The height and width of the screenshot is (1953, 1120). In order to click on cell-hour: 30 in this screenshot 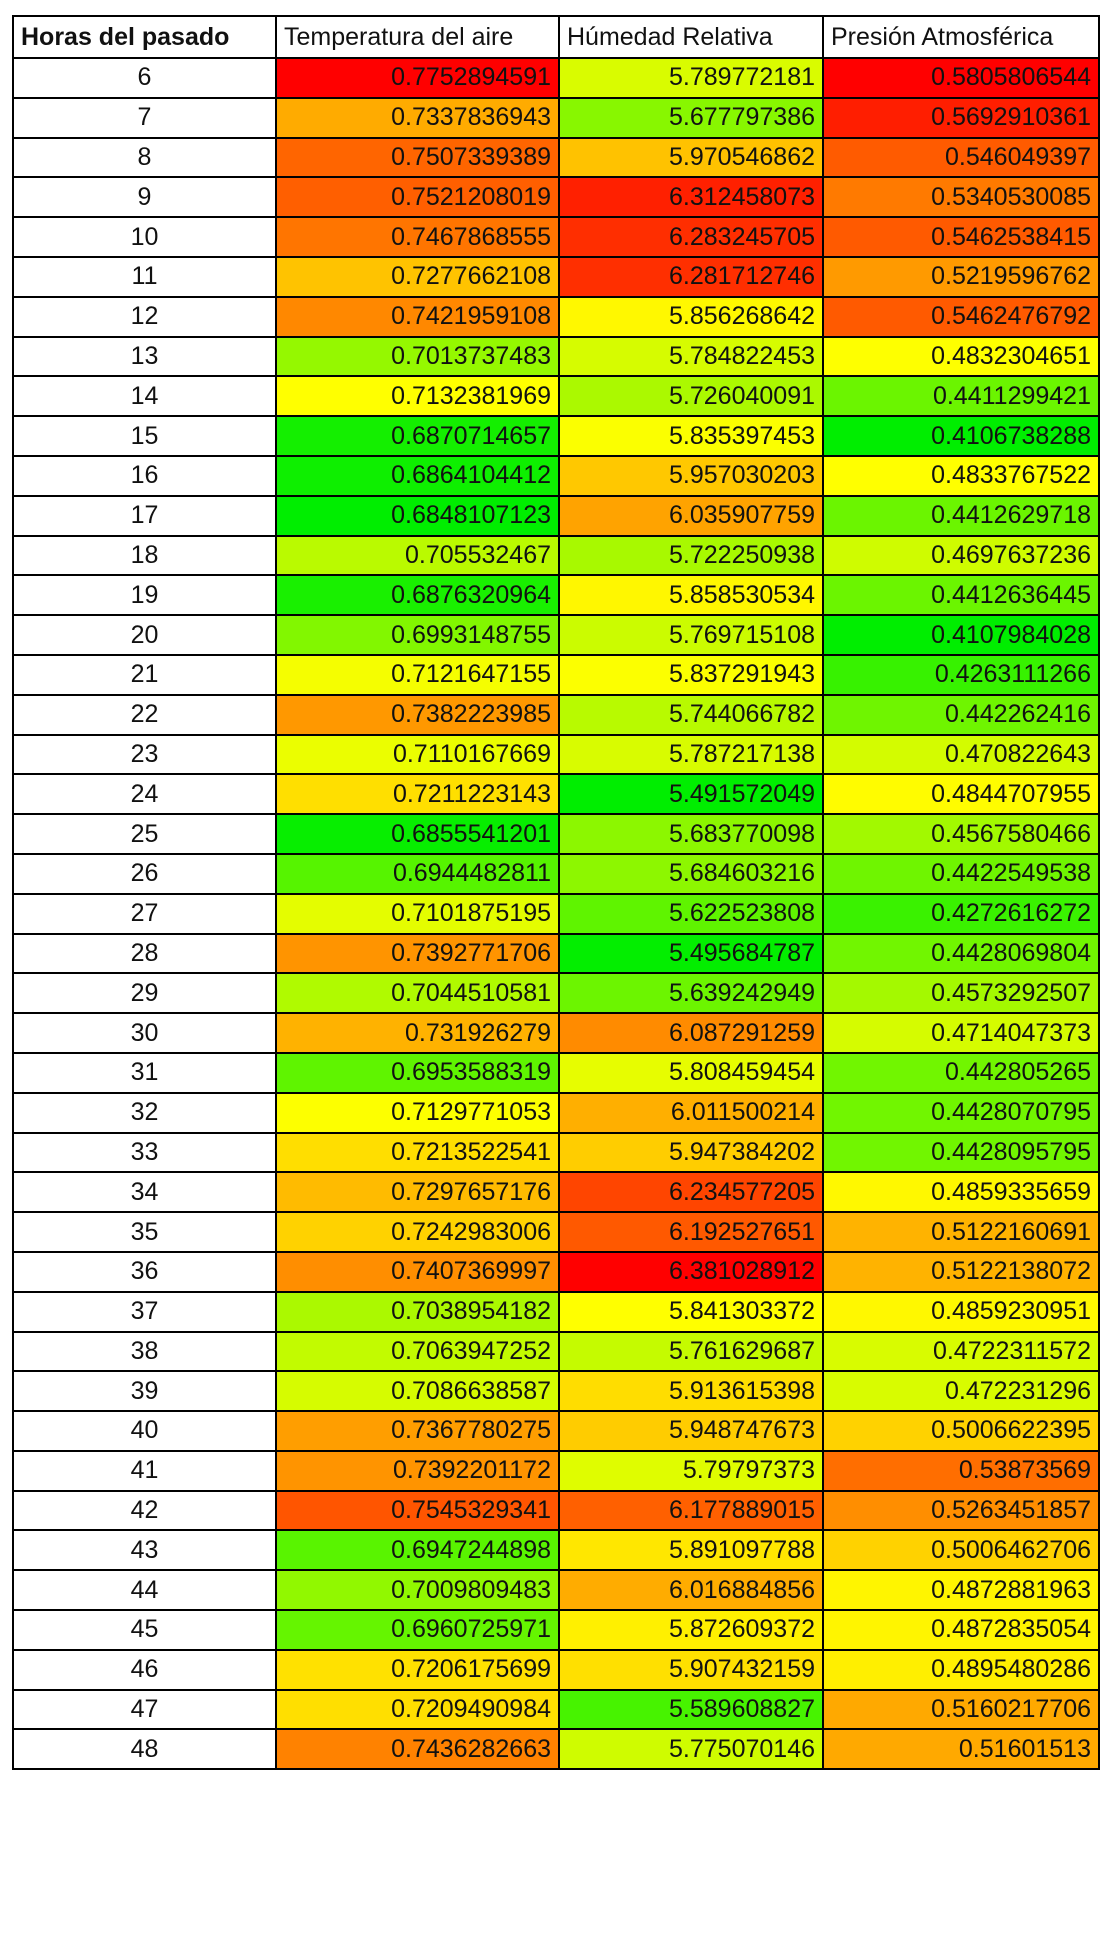, I will do `click(144, 1033)`.